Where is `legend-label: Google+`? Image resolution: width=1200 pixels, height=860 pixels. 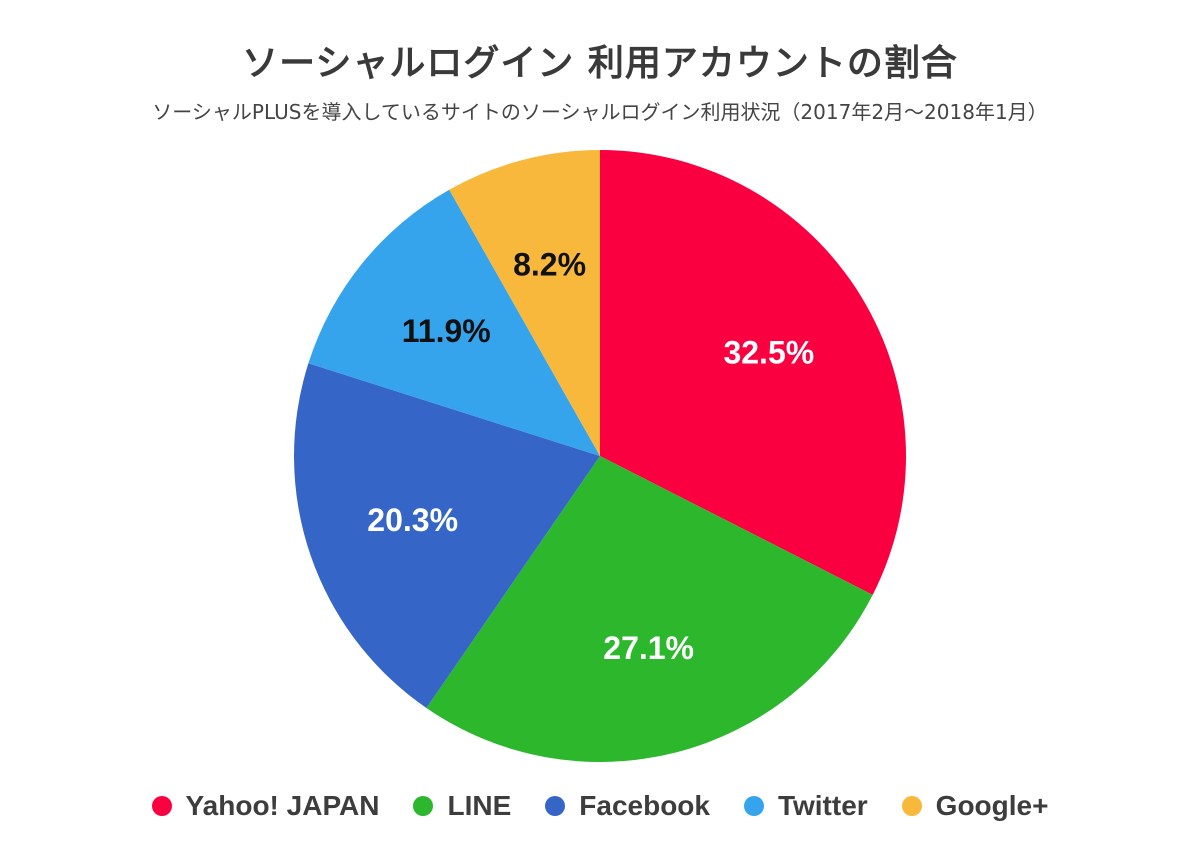
legend-label: Google+ is located at coordinates (992, 805).